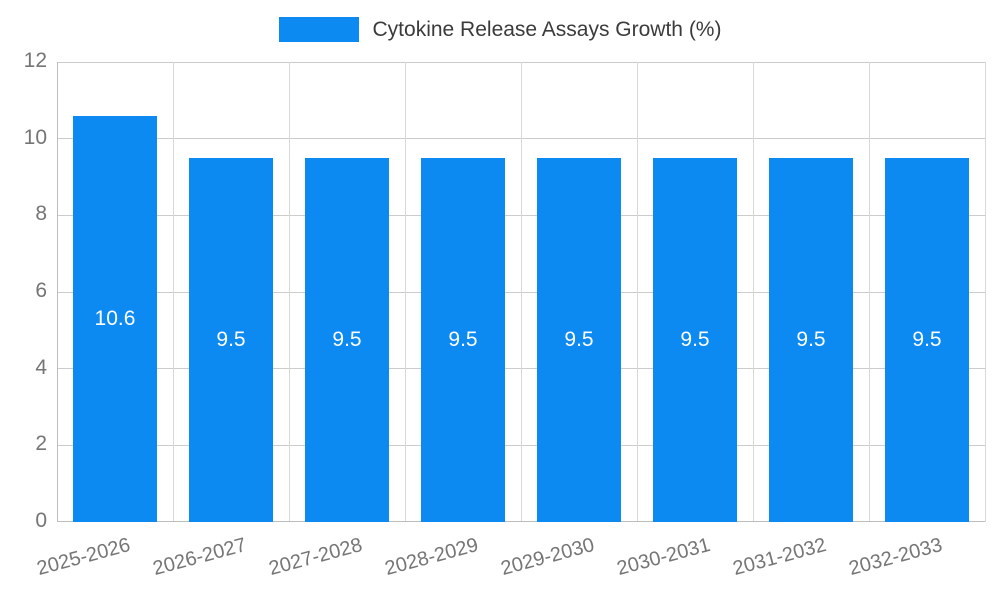 The width and height of the screenshot is (1000, 600). I want to click on x-tick-label: 2031-2032, so click(779, 557).